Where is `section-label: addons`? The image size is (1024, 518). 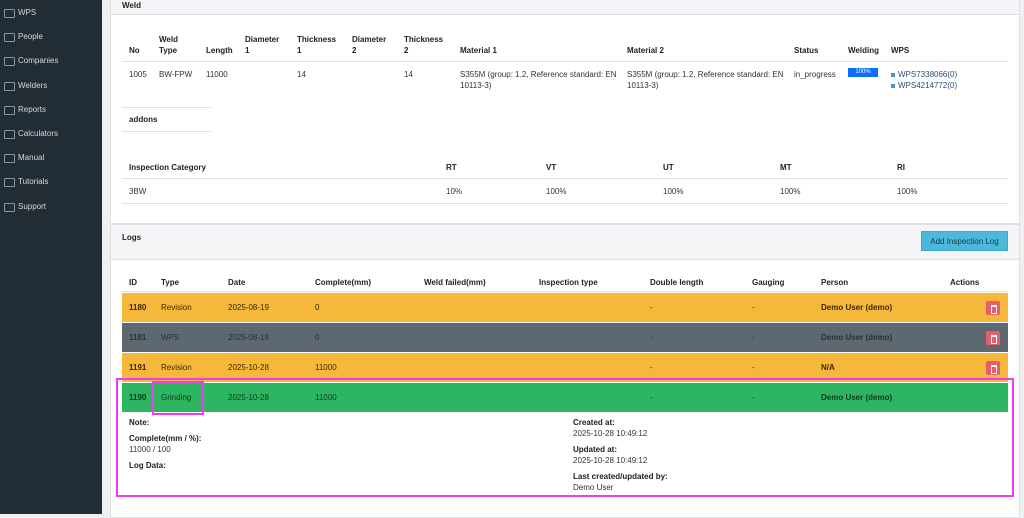
section-label: addons is located at coordinates (143, 119).